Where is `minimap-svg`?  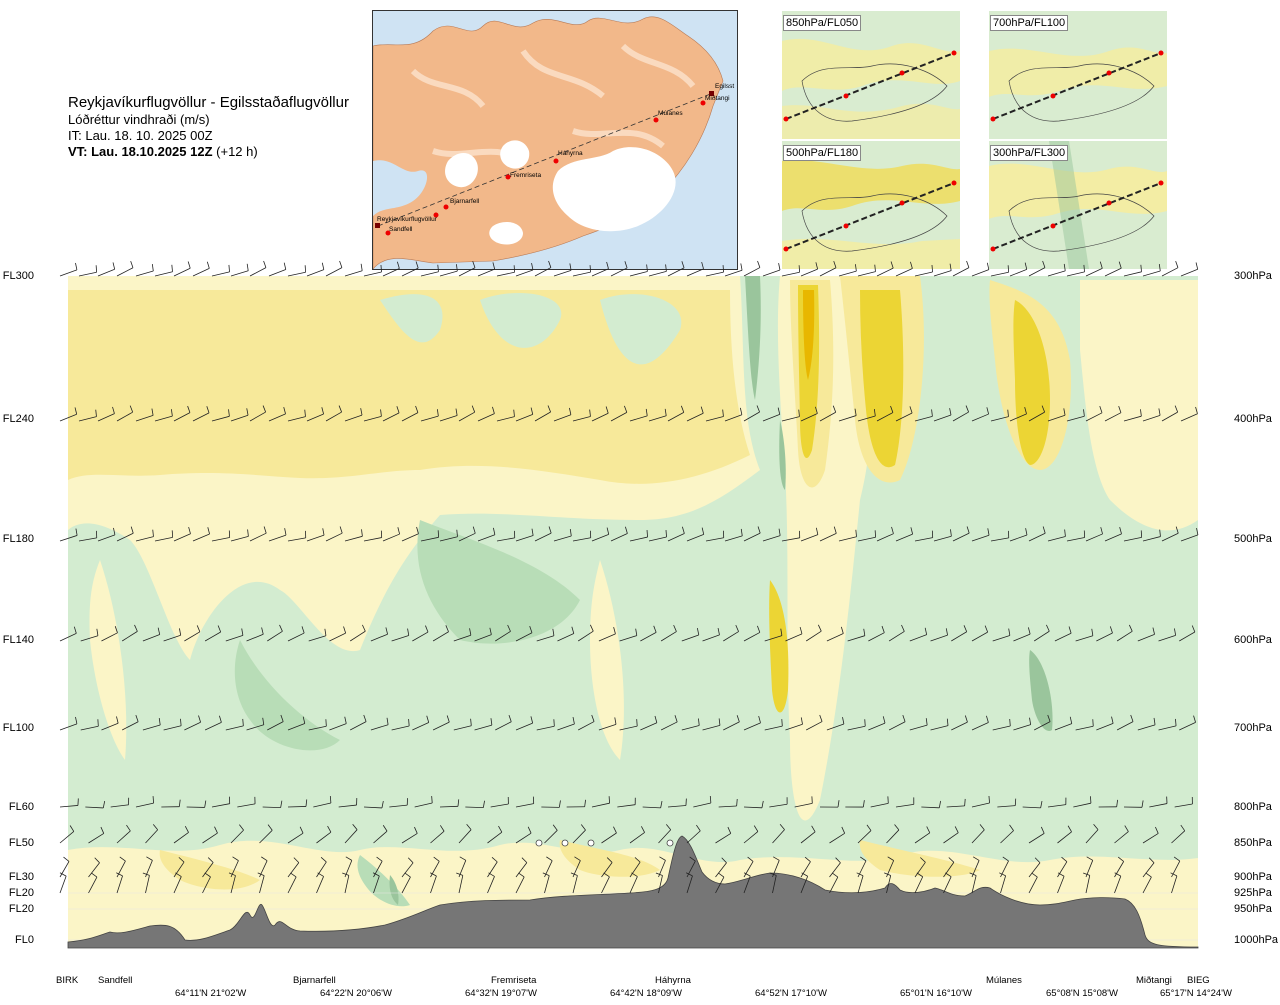 minimap-svg is located at coordinates (1078, 84).